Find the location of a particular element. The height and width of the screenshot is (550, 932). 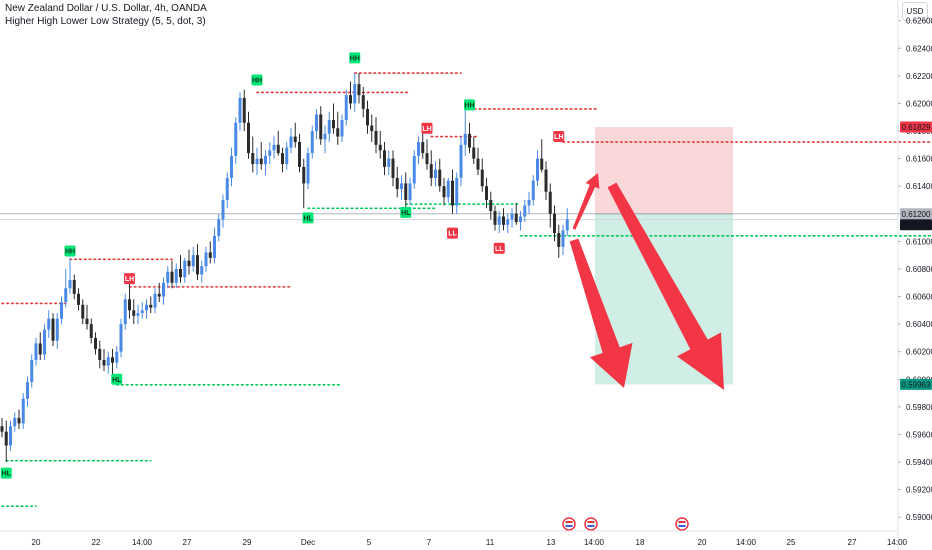

marker-label: HH is located at coordinates (257, 80).